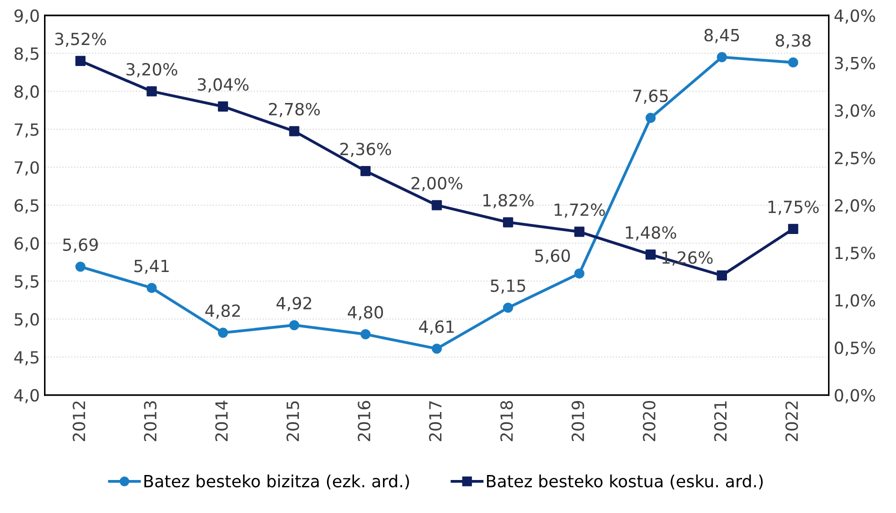  What do you see at coordinates (79, 422) in the screenshot?
I see `x-tick-label: 2012` at bounding box center [79, 422].